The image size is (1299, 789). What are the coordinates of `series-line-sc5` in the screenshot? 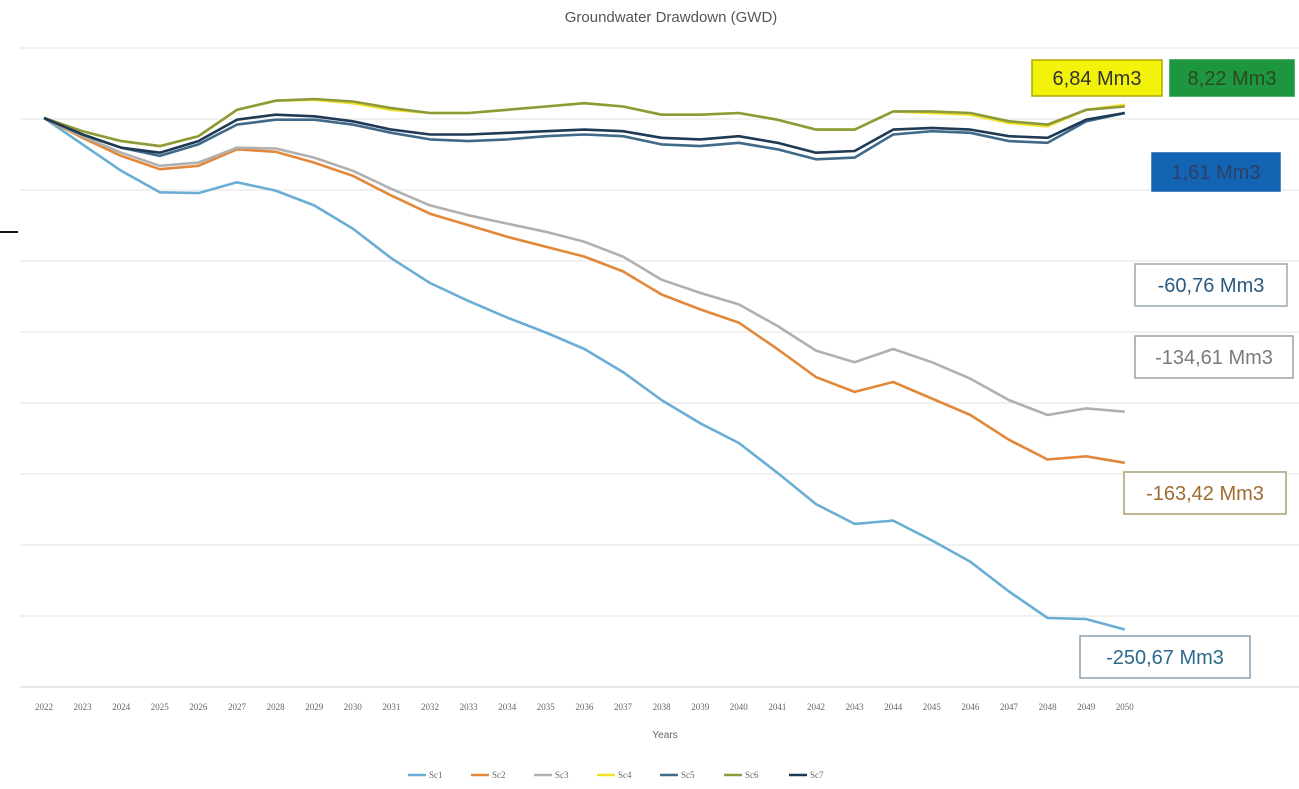 It's located at (584, 136).